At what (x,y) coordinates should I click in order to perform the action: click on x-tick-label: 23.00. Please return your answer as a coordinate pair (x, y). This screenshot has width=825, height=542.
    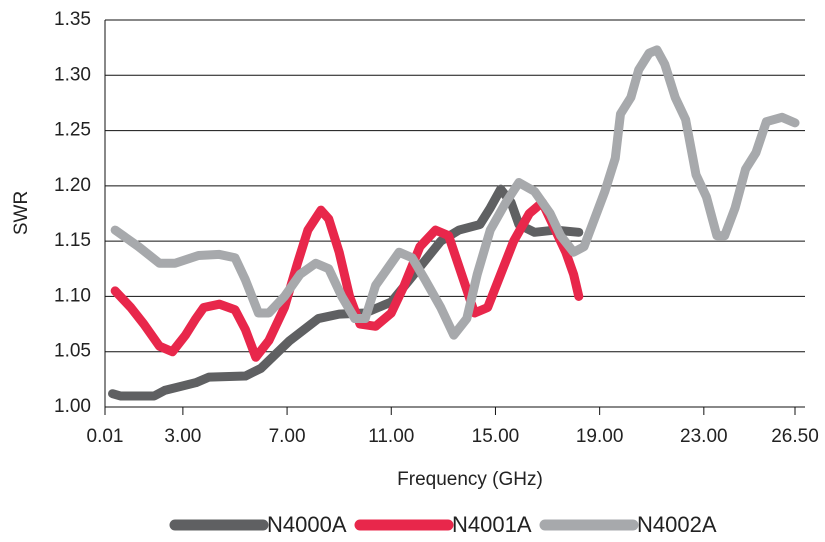
    Looking at the image, I should click on (704, 436).